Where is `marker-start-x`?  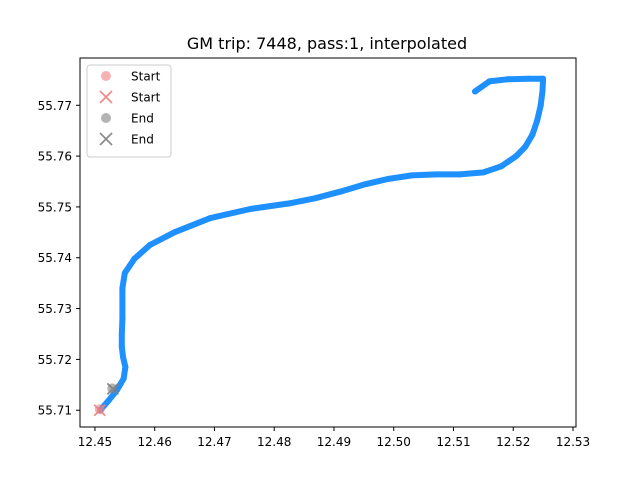 marker-start-x is located at coordinates (99, 410).